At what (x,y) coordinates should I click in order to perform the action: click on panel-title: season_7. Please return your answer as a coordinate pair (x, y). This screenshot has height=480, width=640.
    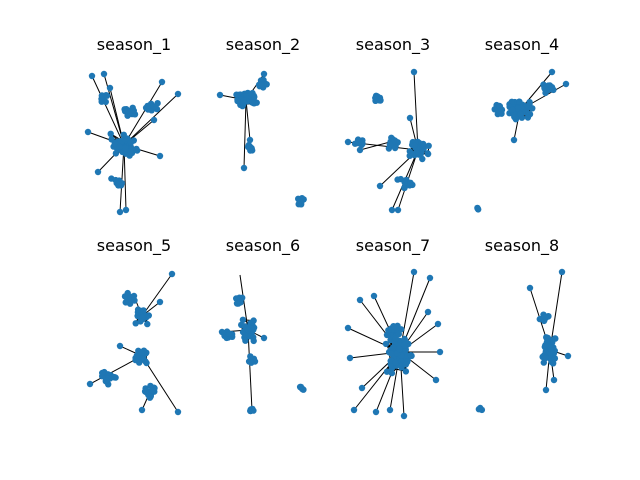
    Looking at the image, I should click on (393, 246).